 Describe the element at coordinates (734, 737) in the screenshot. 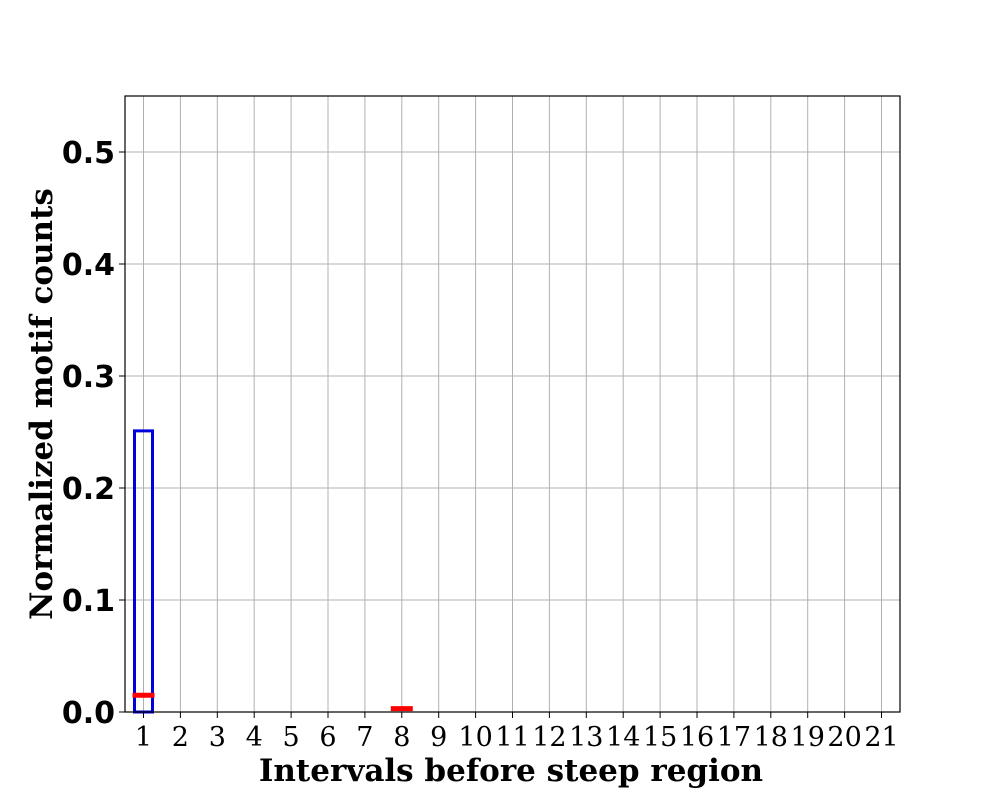

I see `x-tick-label: 17` at that location.